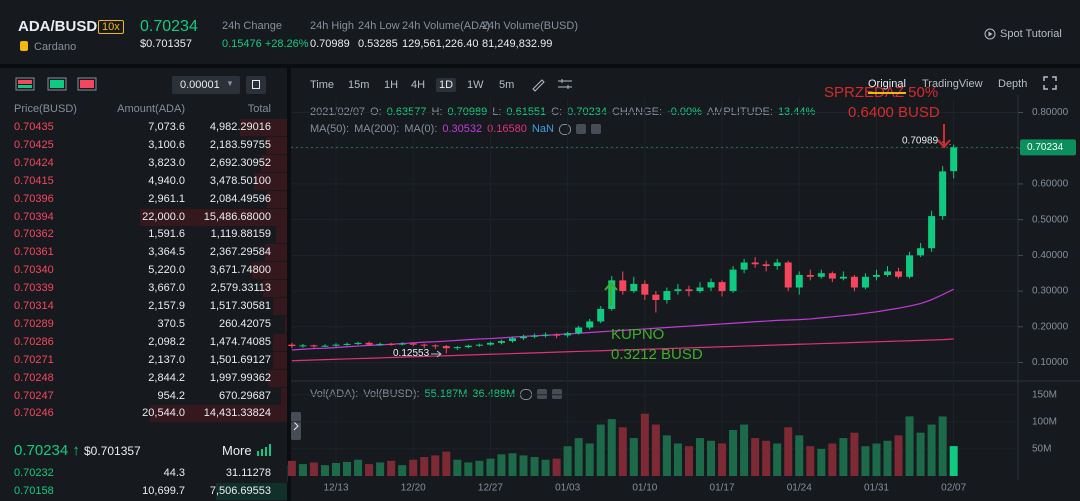 Image resolution: width=1080 pixels, height=501 pixels. I want to click on view-tab: TradingView, so click(952, 84).